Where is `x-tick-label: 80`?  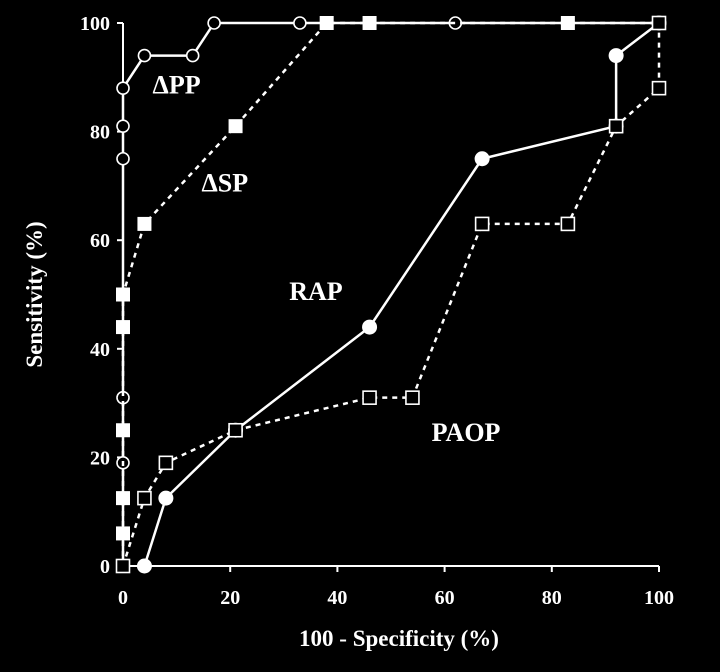 x-tick-label: 80 is located at coordinates (552, 598).